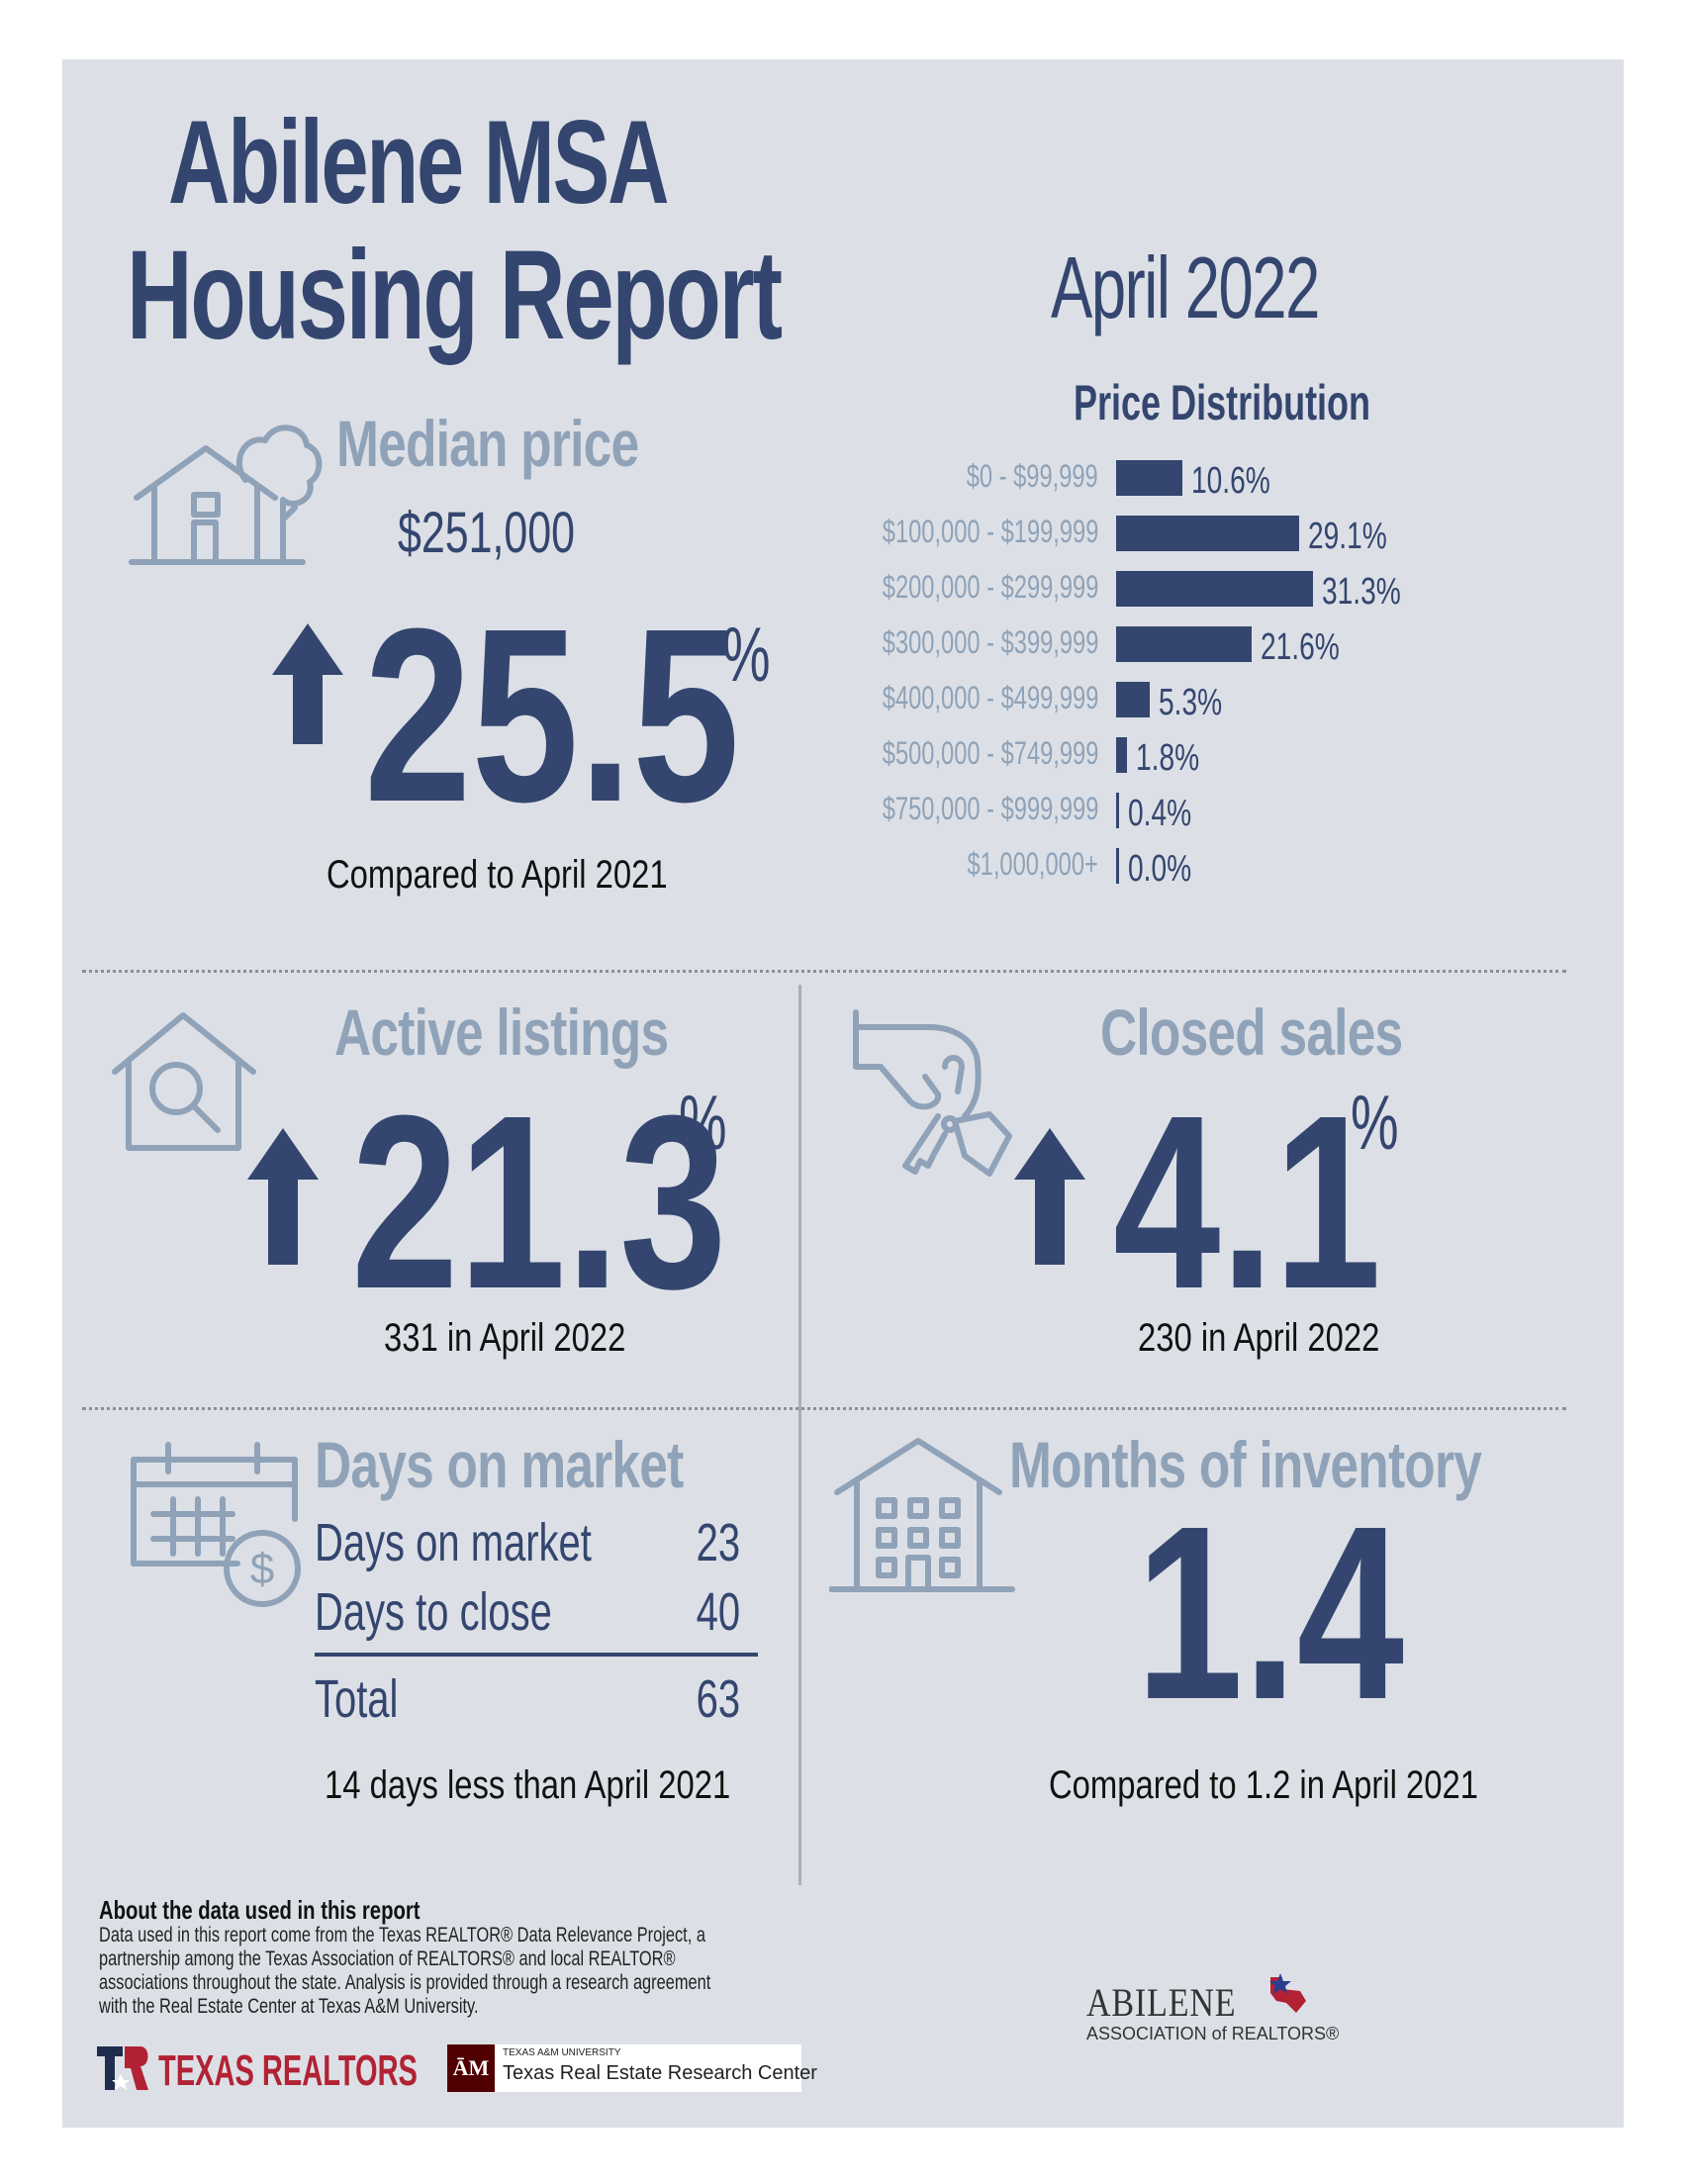 This screenshot has width=1687, height=2184. I want to click on dom-total-label: Total, so click(357, 1699).